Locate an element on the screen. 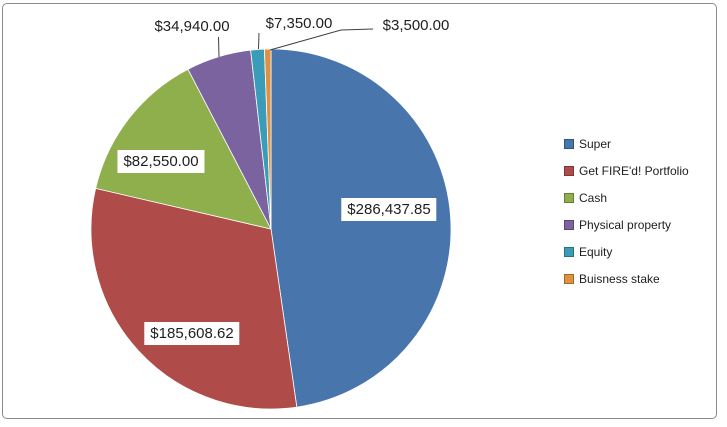 The image size is (727, 427). legend-swatch-super is located at coordinates (569, 144).